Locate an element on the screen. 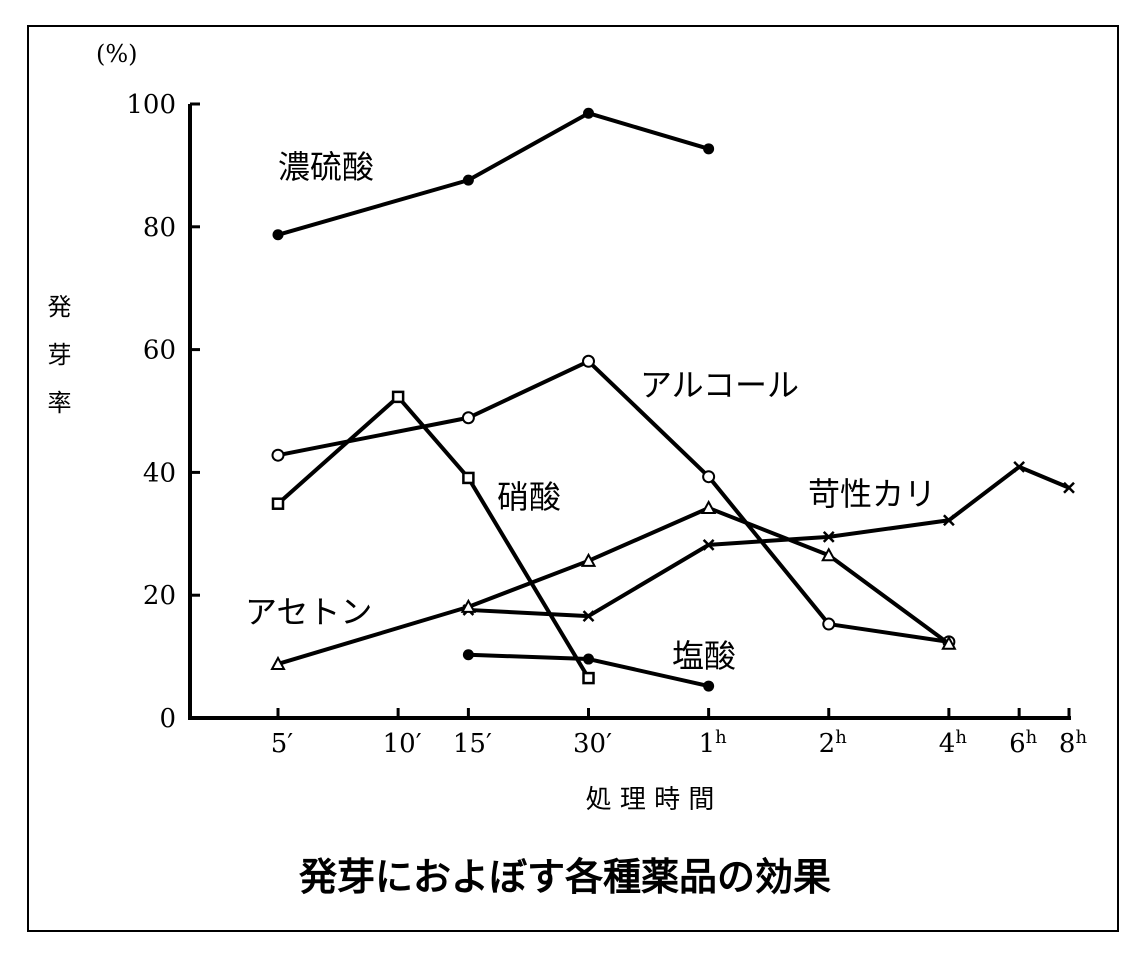 Image resolution: width=1146 pixels, height=957 pixels. y-tick-label: 20 is located at coordinates (159, 596).